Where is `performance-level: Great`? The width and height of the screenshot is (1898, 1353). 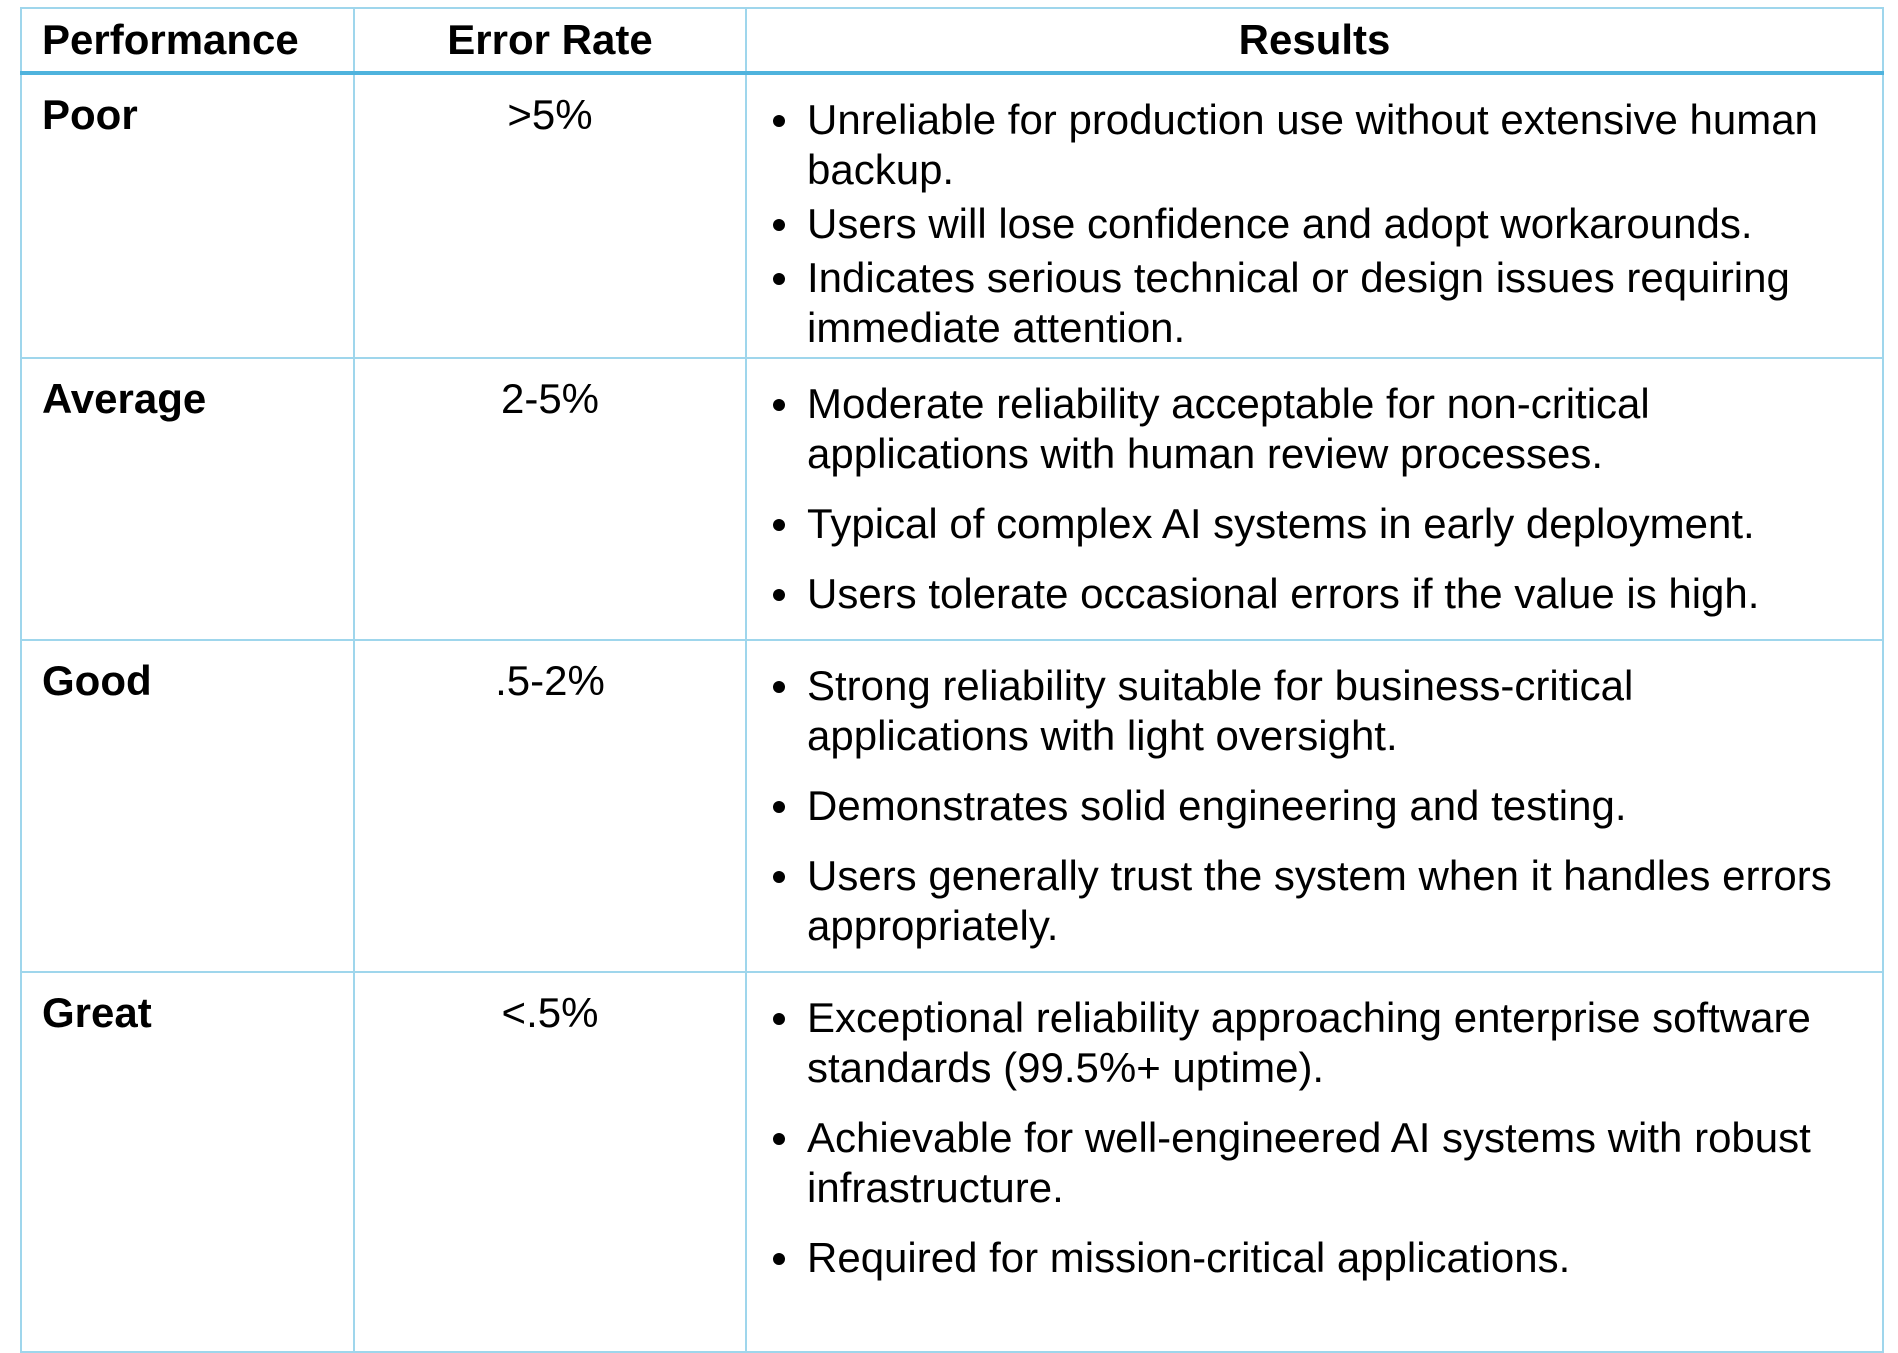
performance-level: Great is located at coordinates (187, 1162).